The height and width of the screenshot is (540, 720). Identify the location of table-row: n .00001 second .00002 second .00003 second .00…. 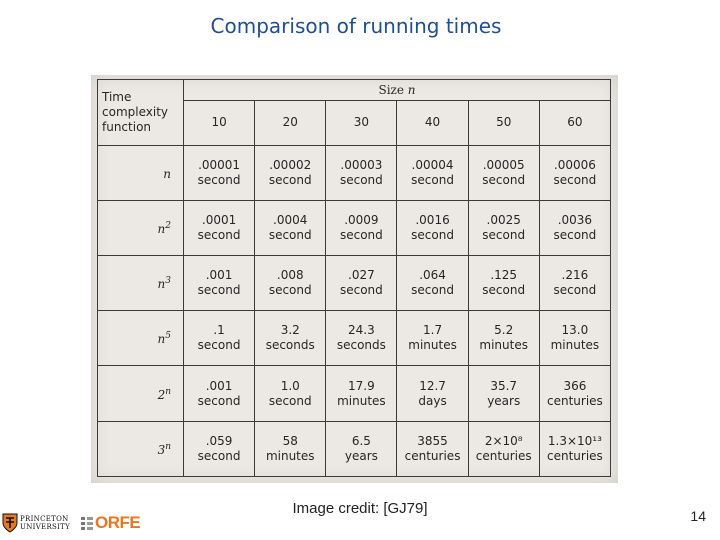
(354, 172).